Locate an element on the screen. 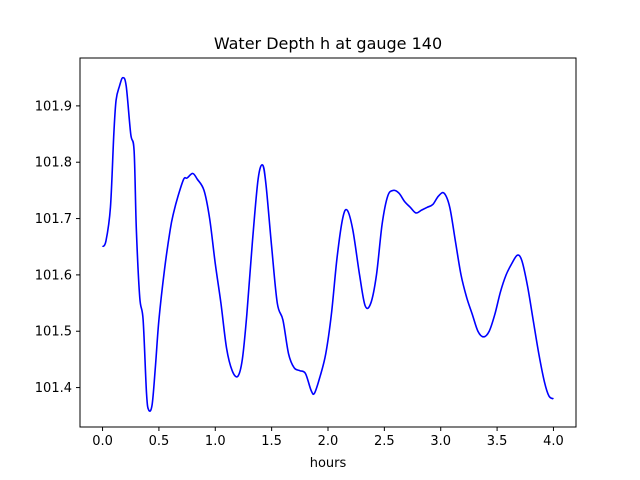 The width and height of the screenshot is (640, 480). x-tick-label: 3.0 is located at coordinates (440, 441).